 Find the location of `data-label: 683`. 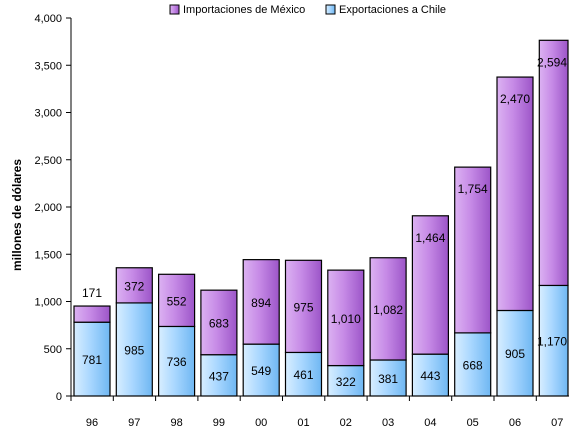

data-label: 683 is located at coordinates (219, 323).